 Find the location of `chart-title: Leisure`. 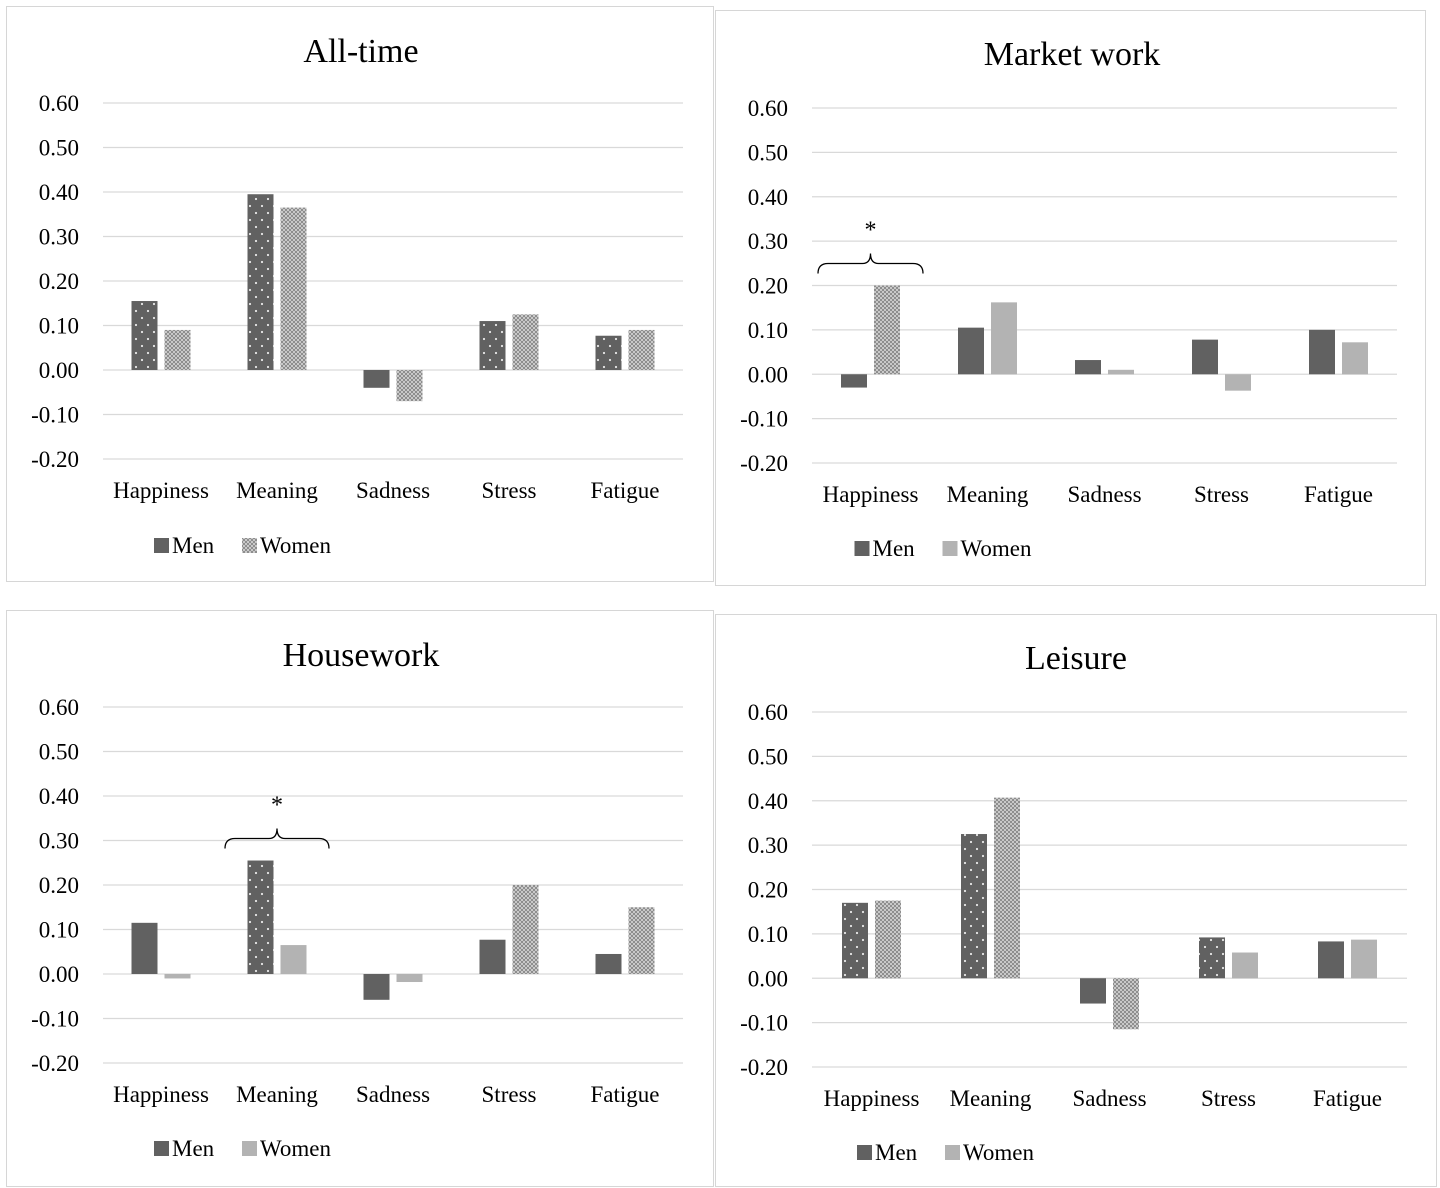

chart-title: Leisure is located at coordinates (1076, 658).